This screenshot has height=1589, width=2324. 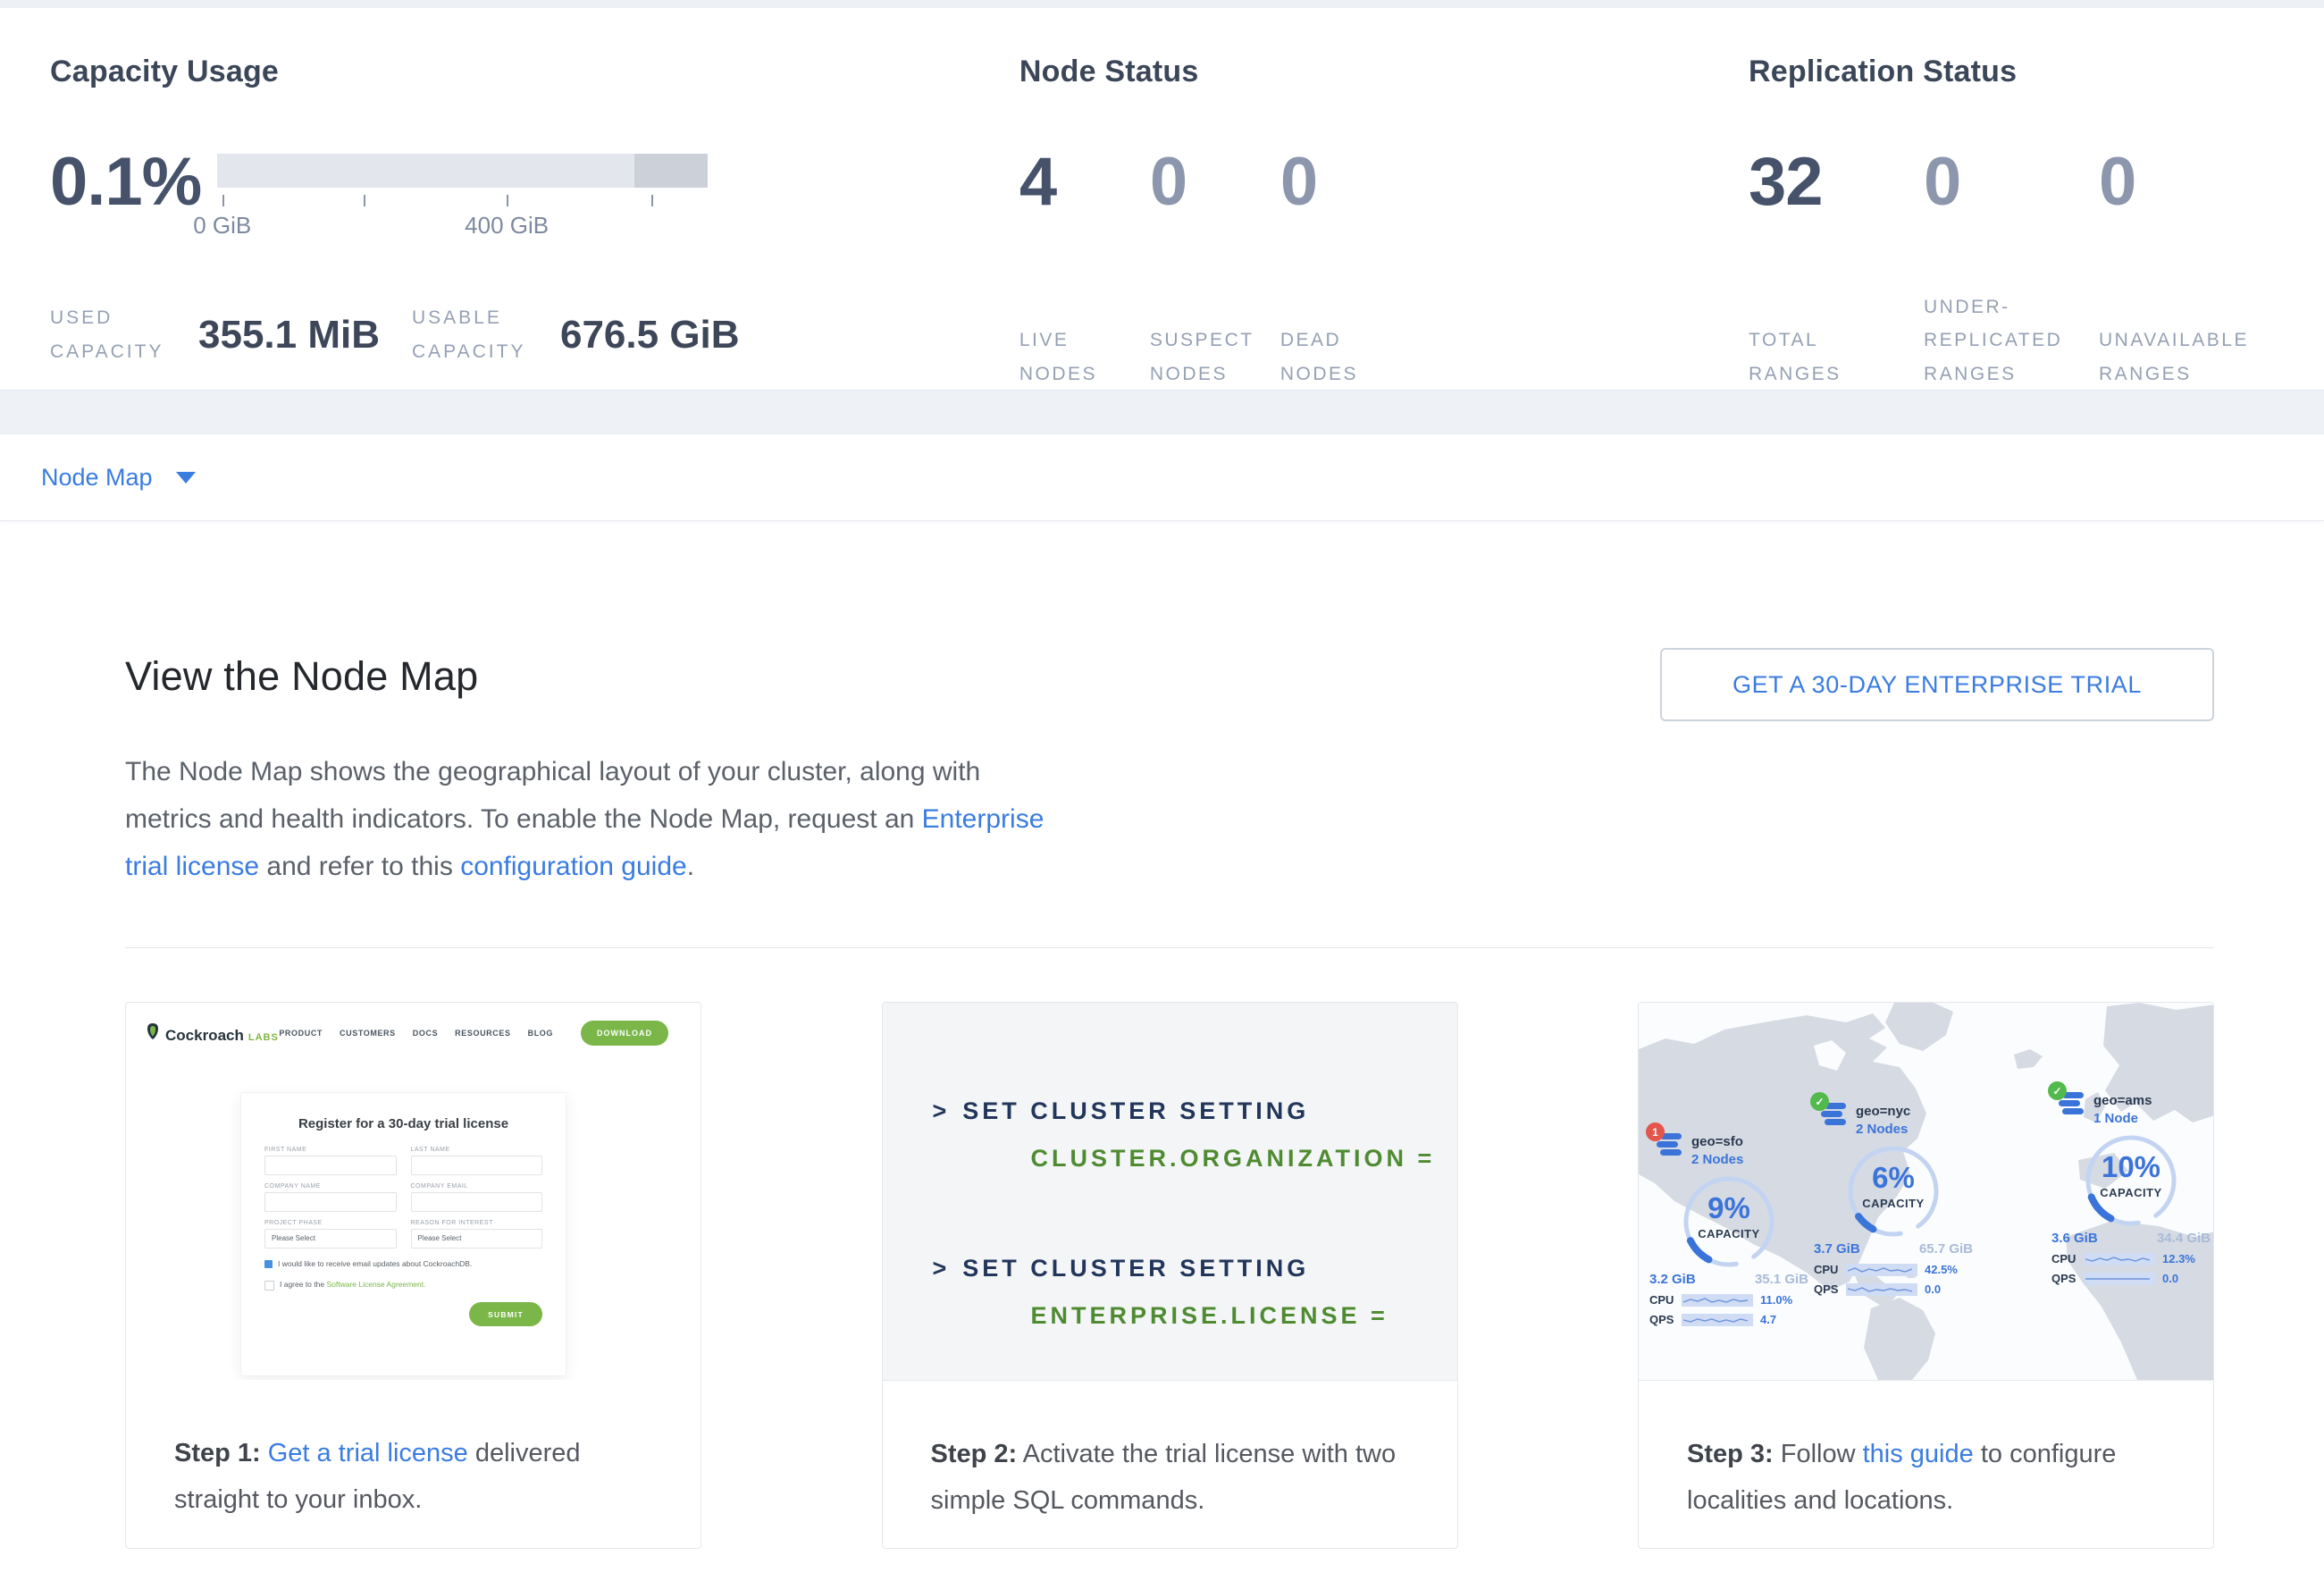 What do you see at coordinates (215, 335) in the screenshot?
I see `used-capacity-metric: USED CAPACITY 355.1 MiB` at bounding box center [215, 335].